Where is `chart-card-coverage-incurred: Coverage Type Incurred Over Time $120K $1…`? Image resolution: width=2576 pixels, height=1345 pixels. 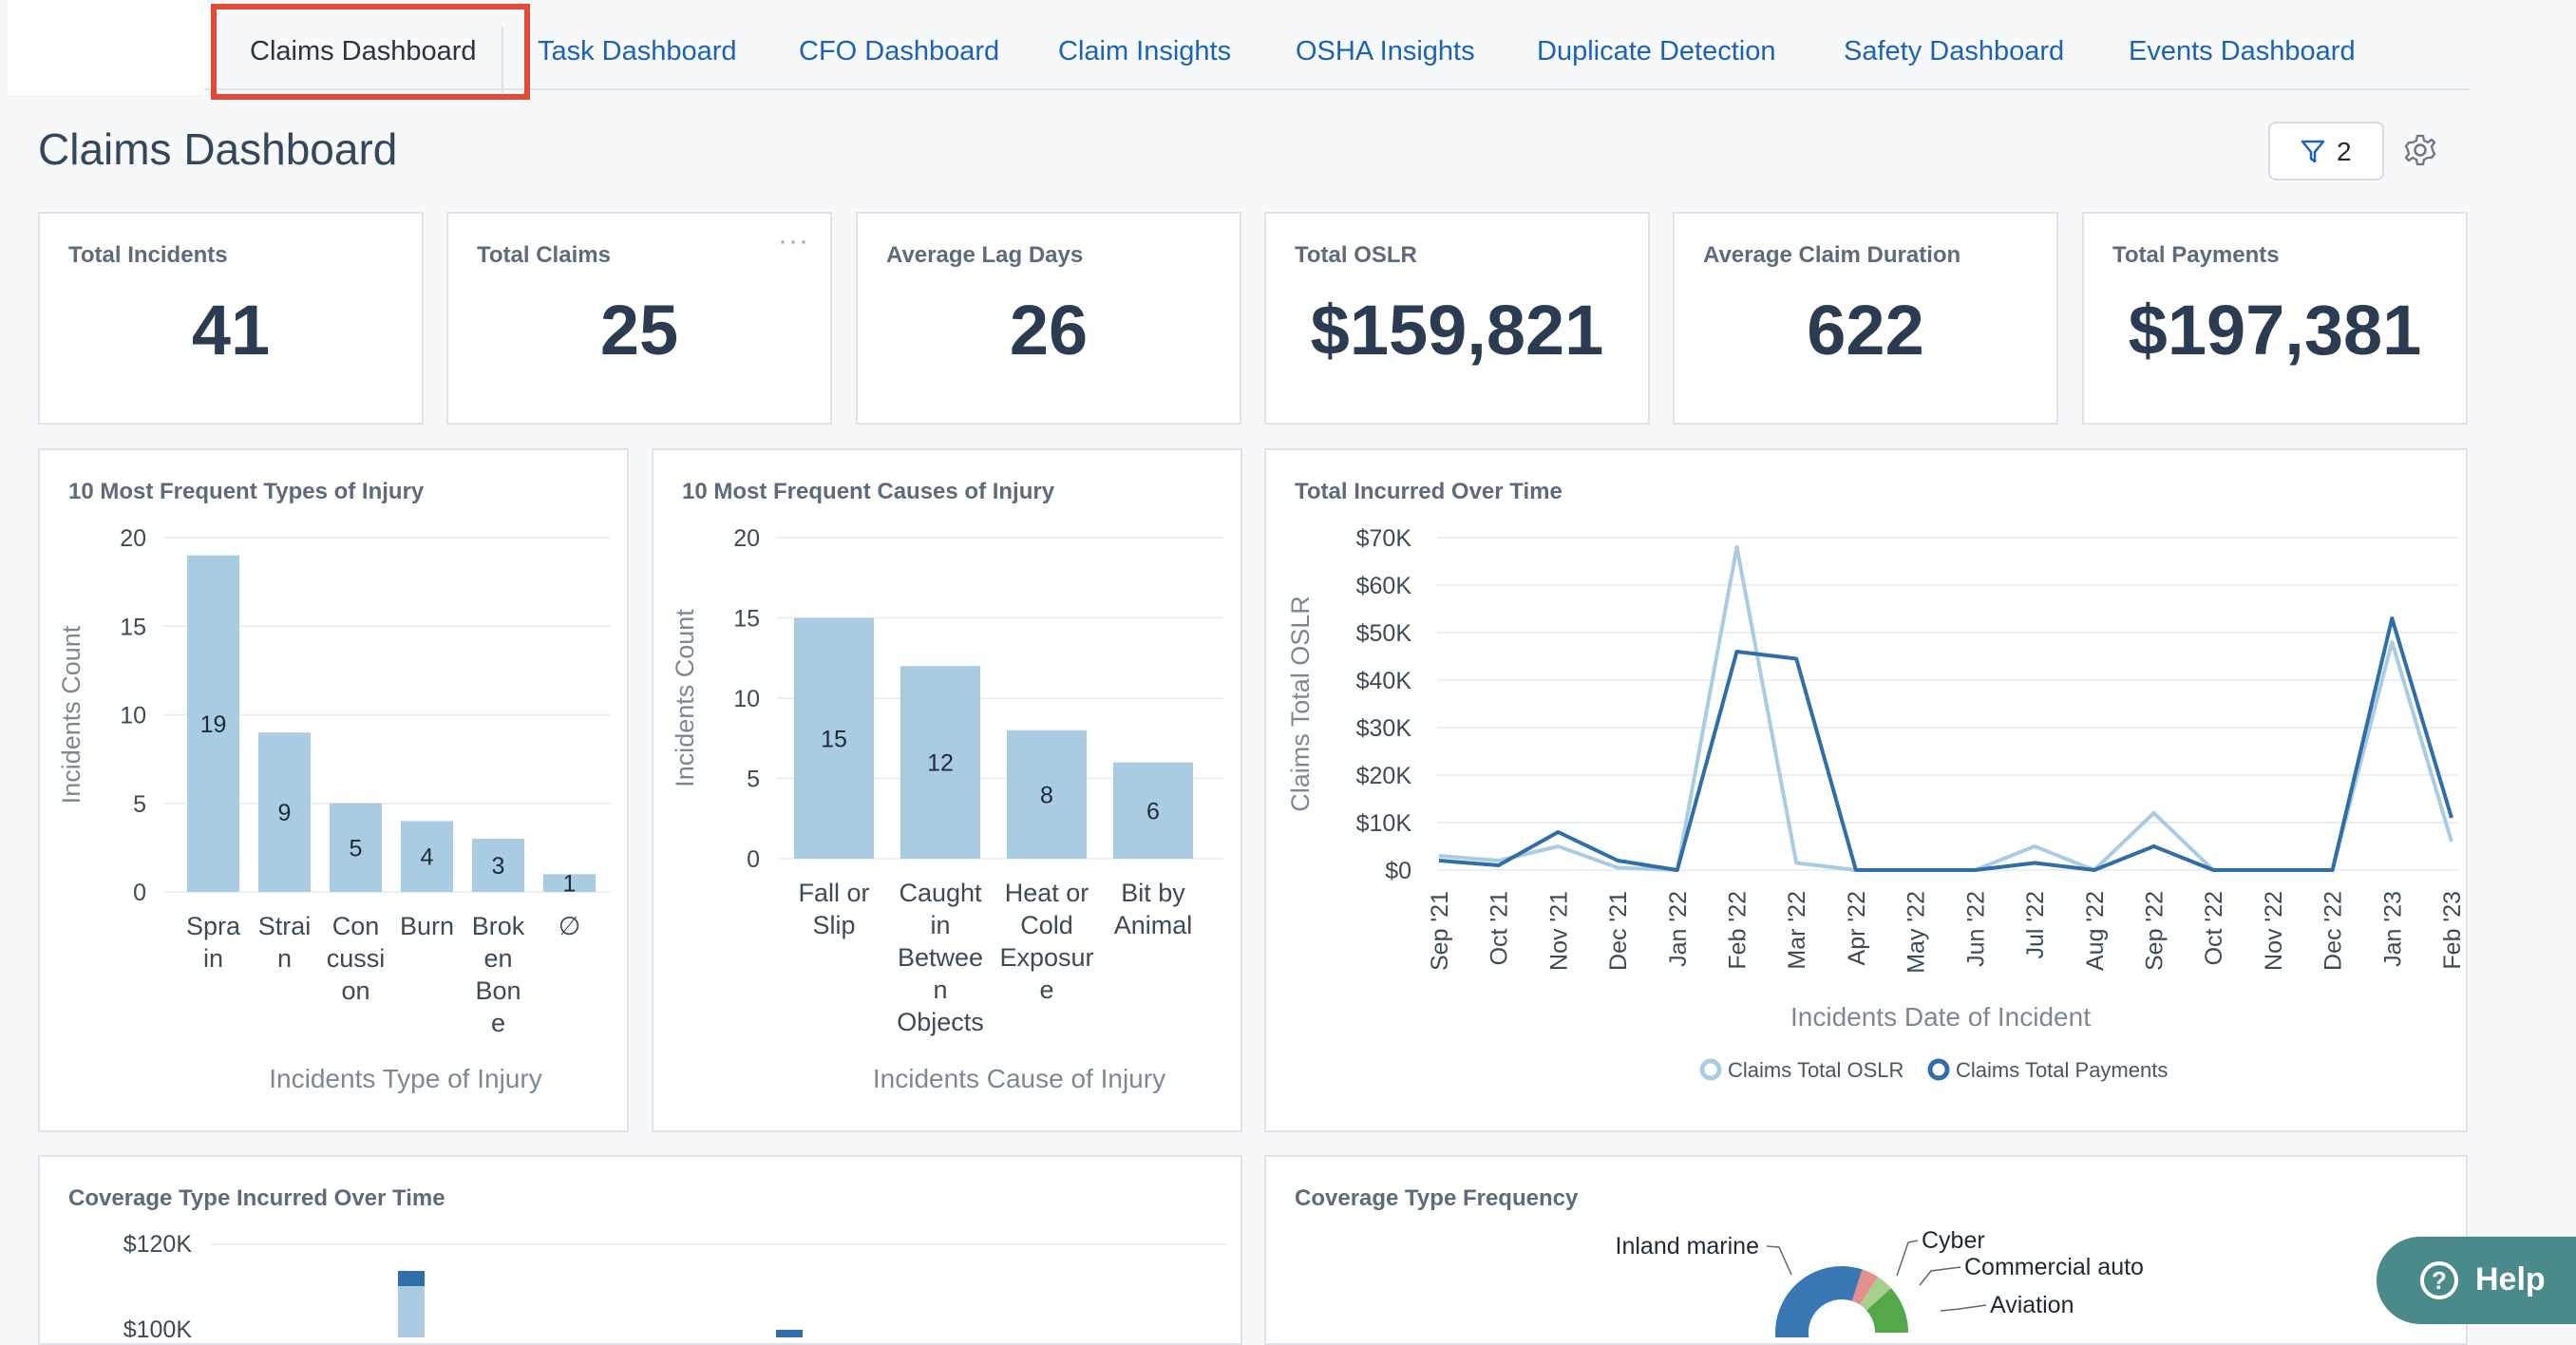
chart-card-coverage-incurred: Coverage Type Incurred Over Time $120K $1… is located at coordinates (640, 1250).